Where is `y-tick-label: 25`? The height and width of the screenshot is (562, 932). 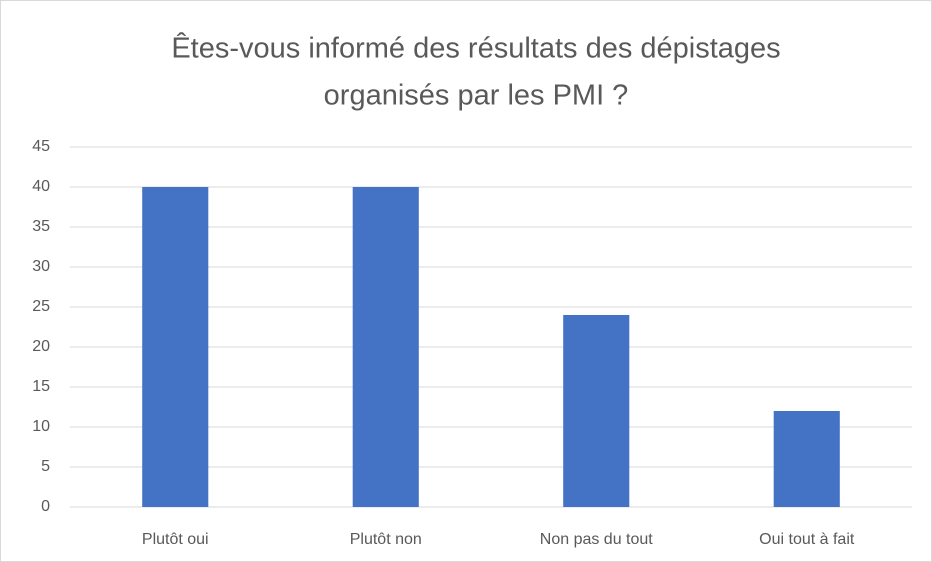 y-tick-label: 25 is located at coordinates (41, 306).